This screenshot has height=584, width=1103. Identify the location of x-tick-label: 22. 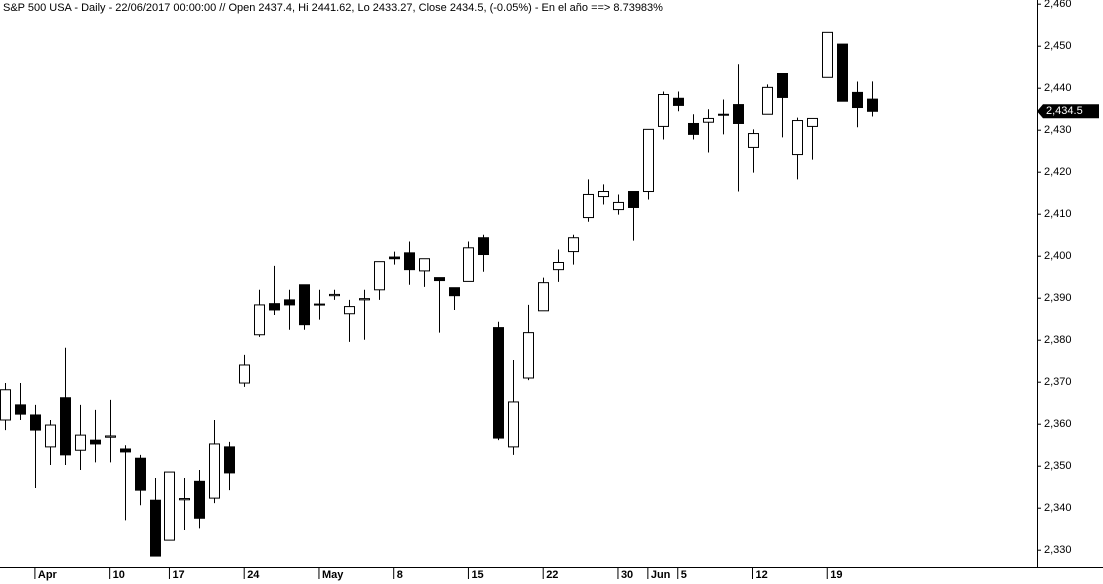
(552, 575).